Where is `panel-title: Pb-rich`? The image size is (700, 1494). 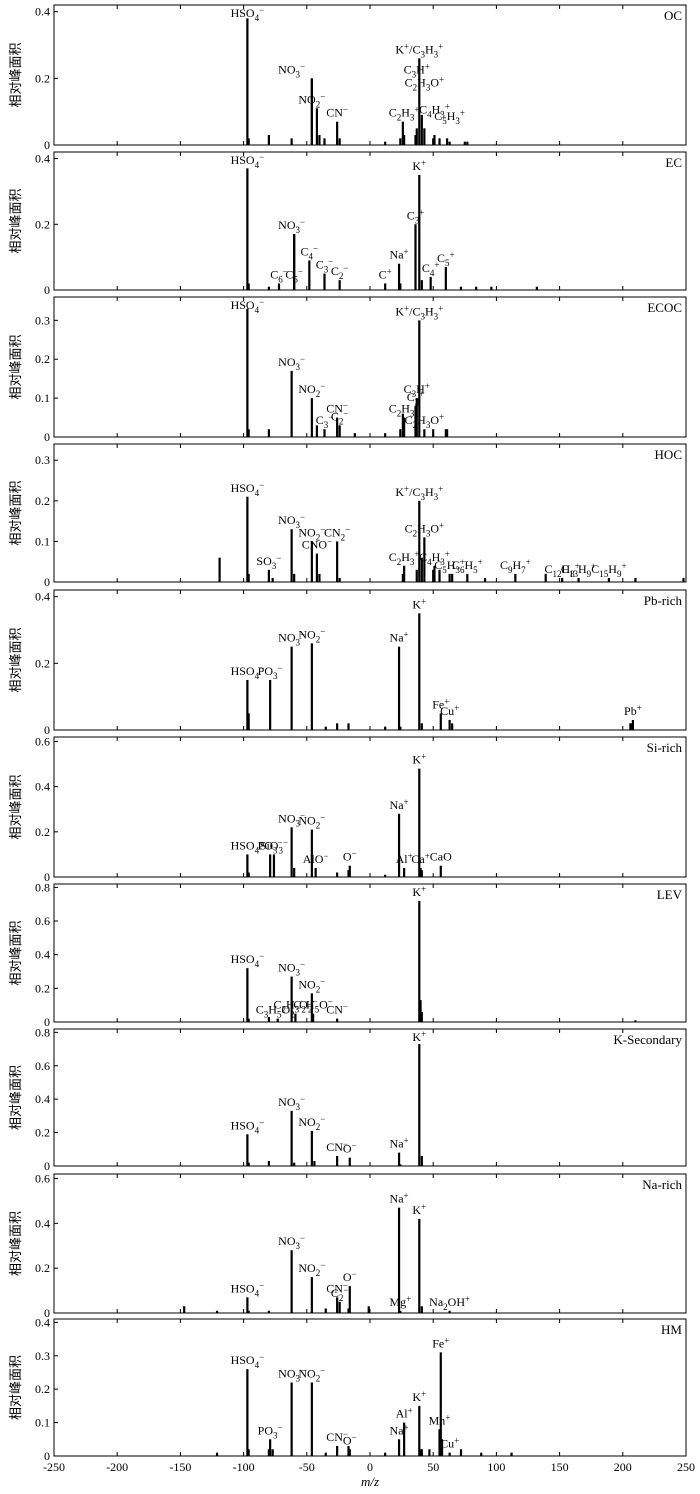
panel-title: Pb-rich is located at coordinates (663, 600).